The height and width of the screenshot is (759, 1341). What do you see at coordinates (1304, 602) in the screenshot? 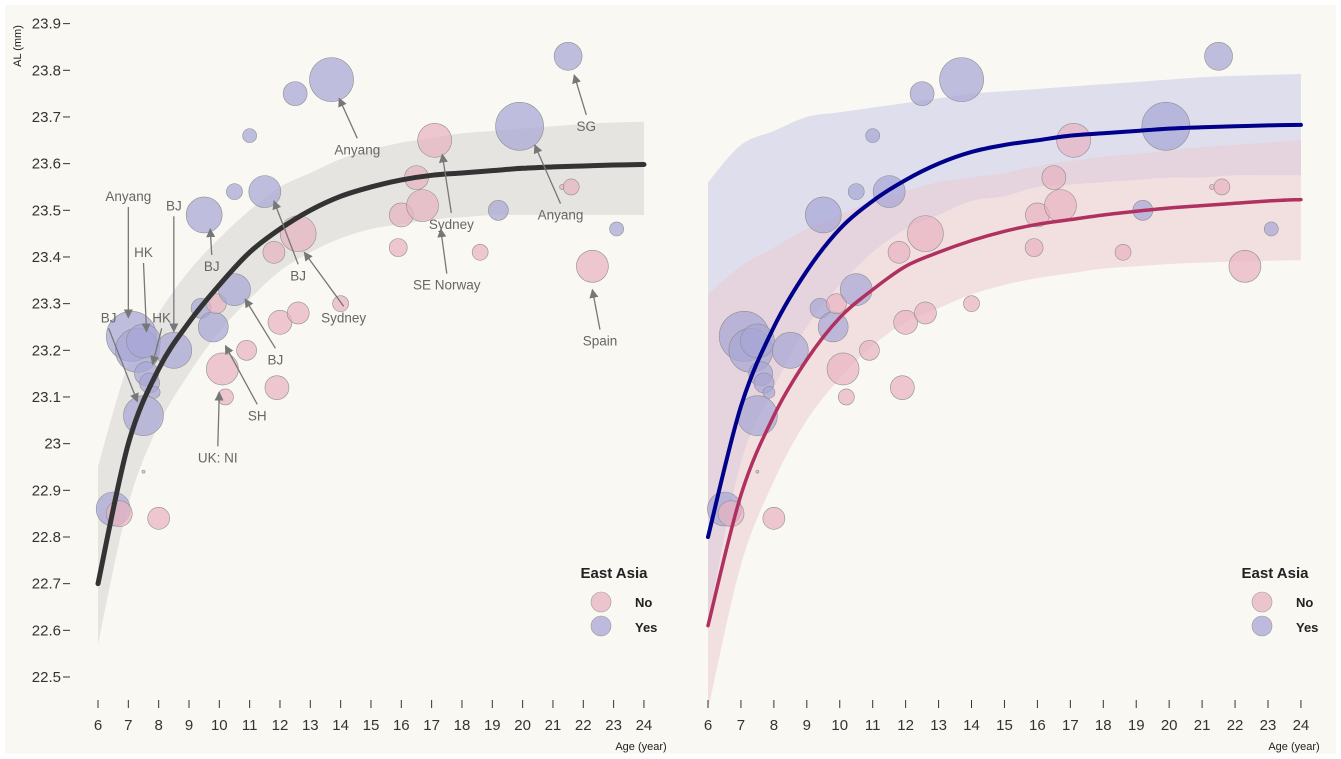
I see `right-legend-no-label: No` at bounding box center [1304, 602].